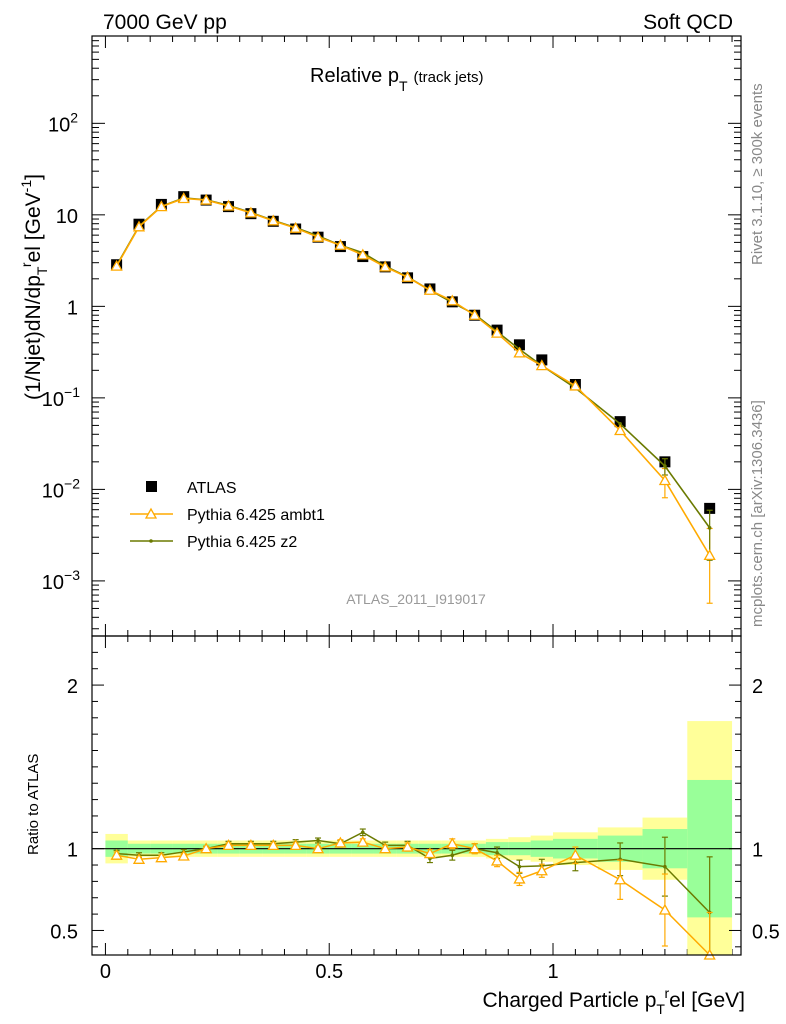 This screenshot has width=786, height=1024. What do you see at coordinates (67, 217) in the screenshot?
I see `y-tick-label: 10` at bounding box center [67, 217].